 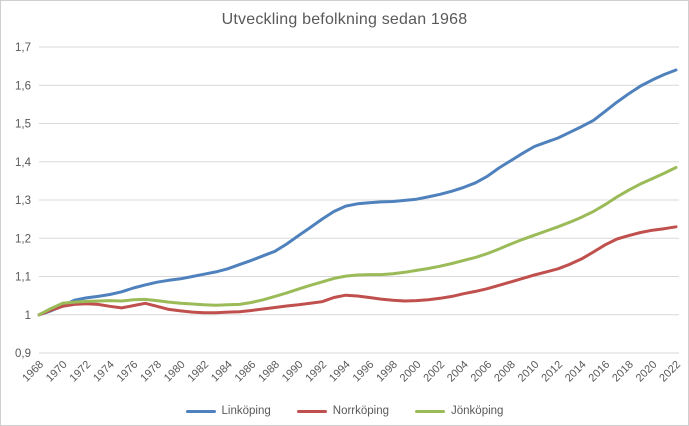 I want to click on legend-label: Norrköping, so click(x=361, y=411).